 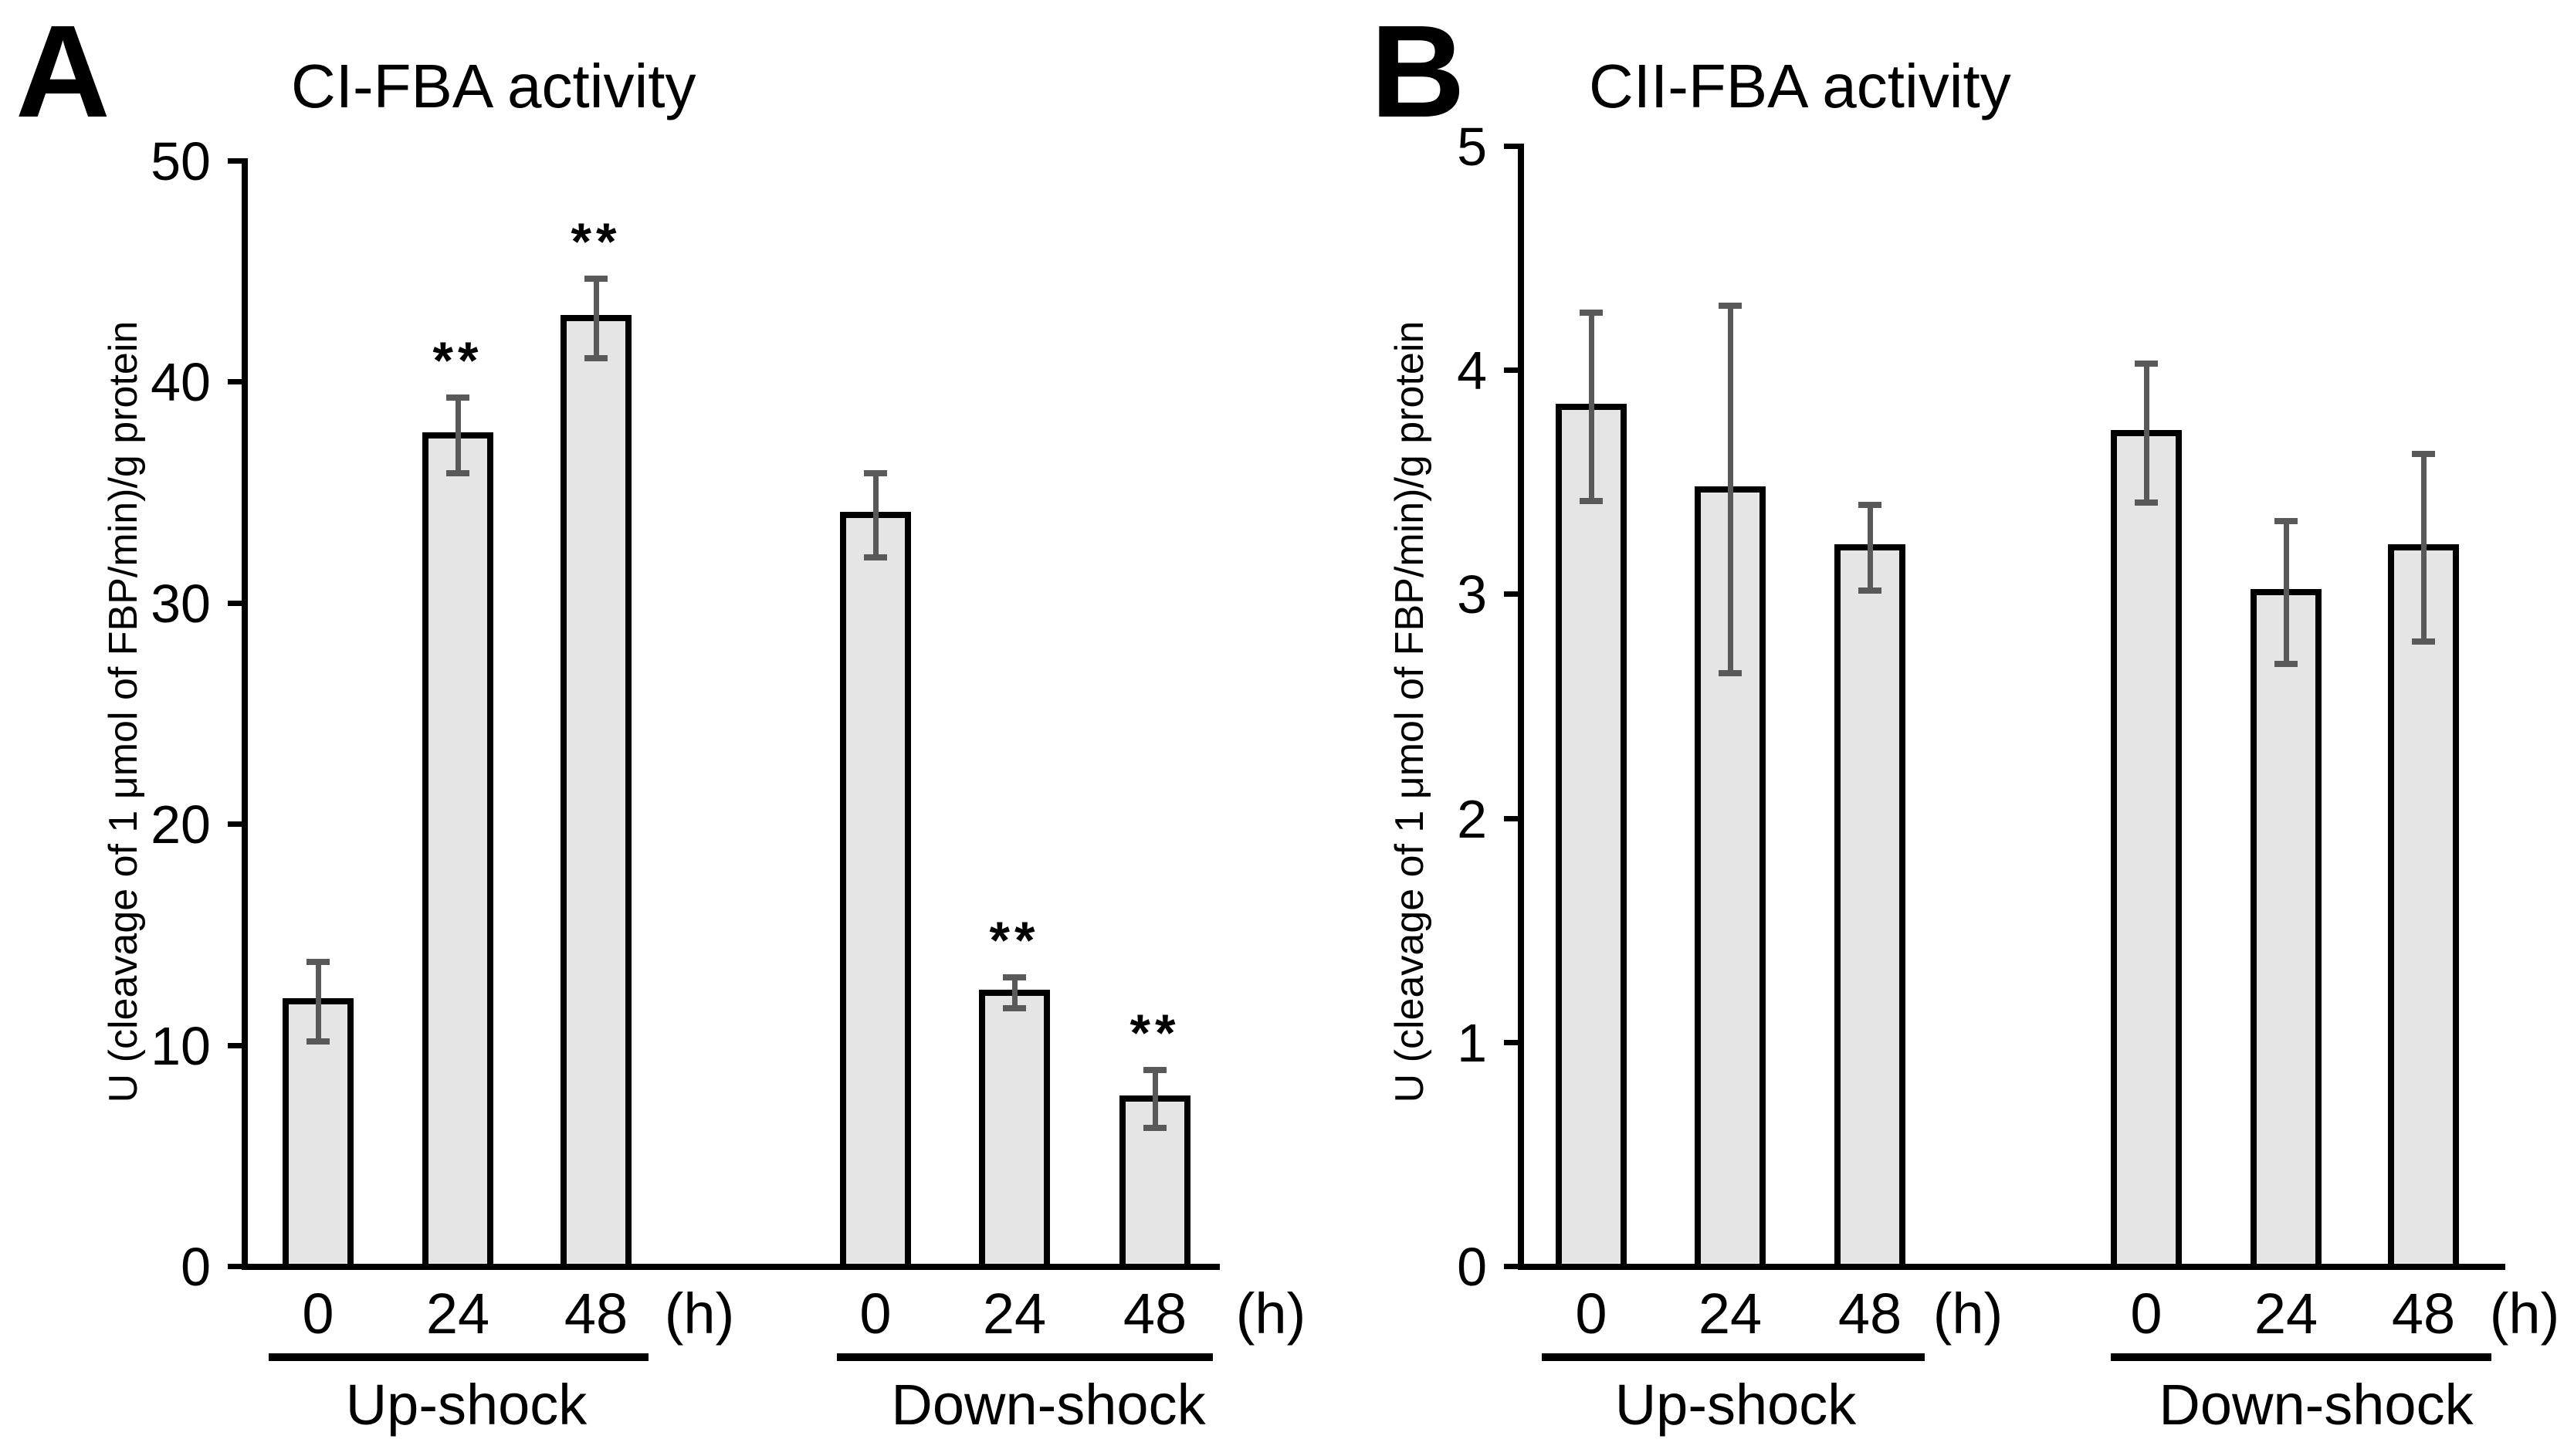 I want to click on panel-letter: B, so click(x=1417, y=73).